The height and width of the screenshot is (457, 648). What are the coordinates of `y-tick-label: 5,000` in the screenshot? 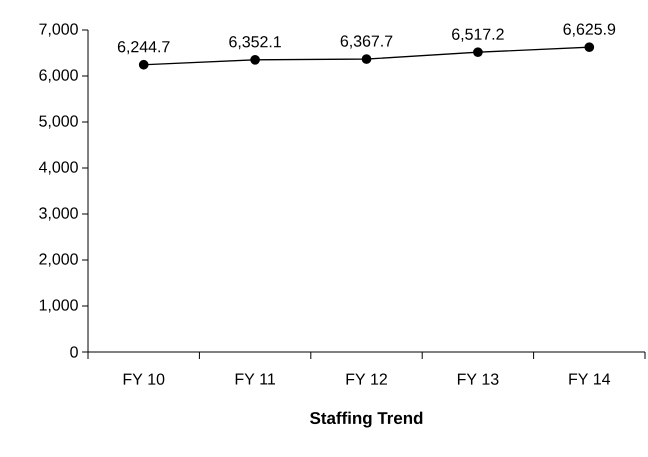 It's located at (58, 122).